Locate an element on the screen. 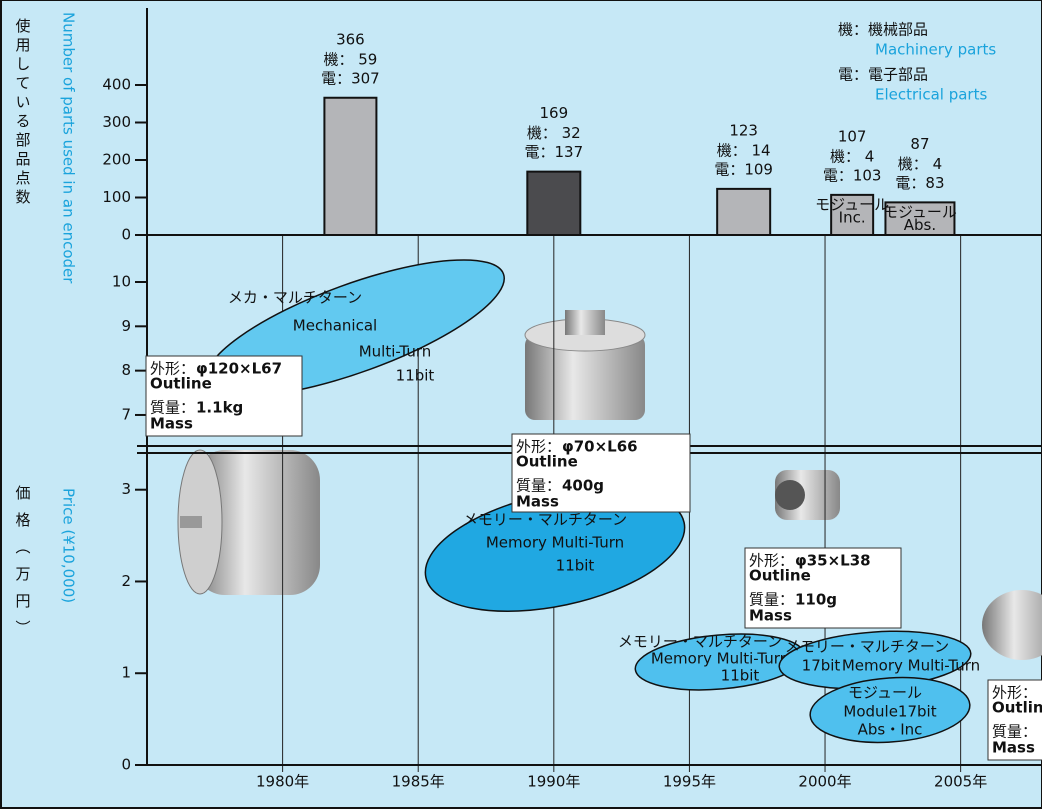  y-tick-label: 1 is located at coordinates (126, 673).